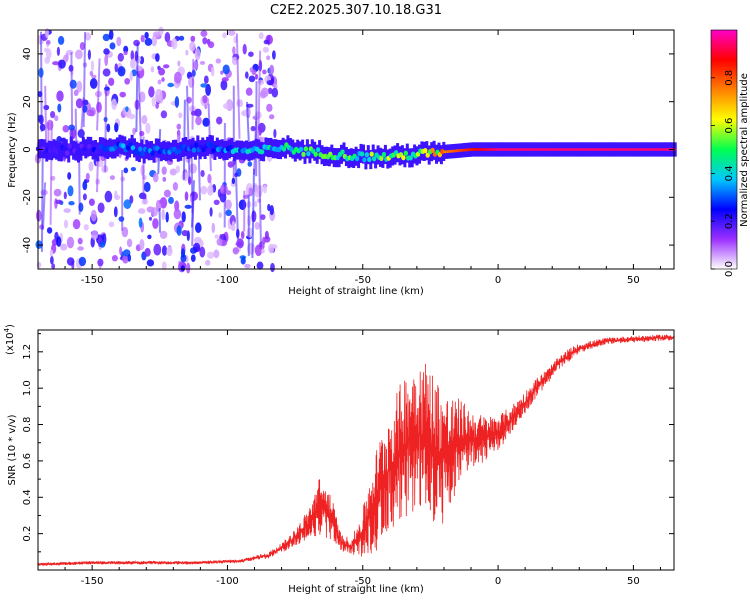 This screenshot has height=600, width=750. Describe the element at coordinates (27, 534) in the screenshot. I see `snr-y-tick-label: 0.2` at that location.